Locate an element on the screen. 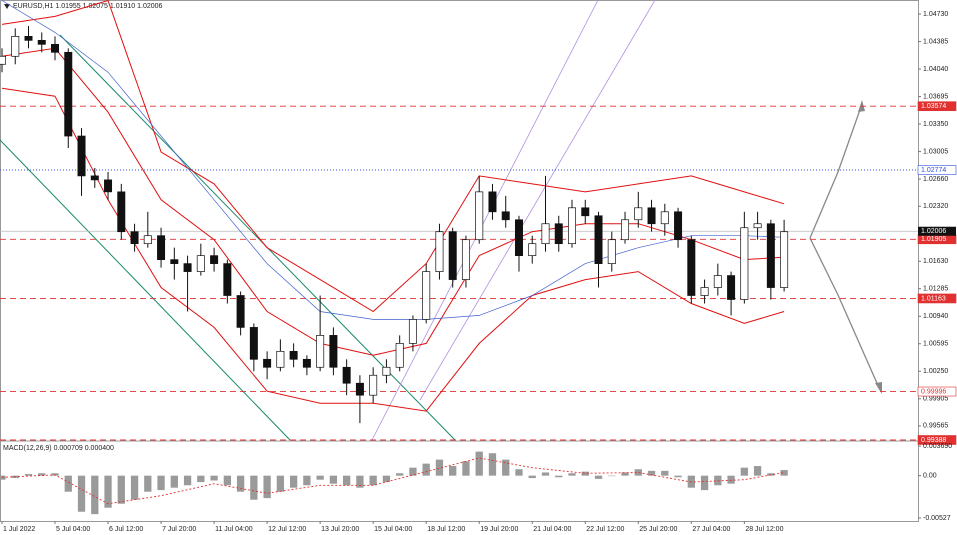  x-tick-label: 11 Jul 04:00 is located at coordinates (234, 529).